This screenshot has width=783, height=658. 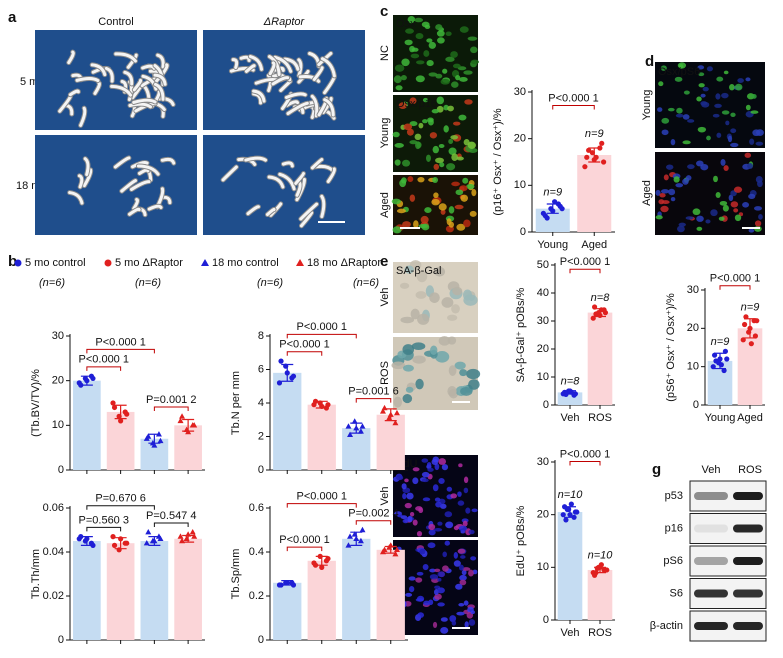 I want to click on legend-label: 18 mo control, so click(x=245, y=263).